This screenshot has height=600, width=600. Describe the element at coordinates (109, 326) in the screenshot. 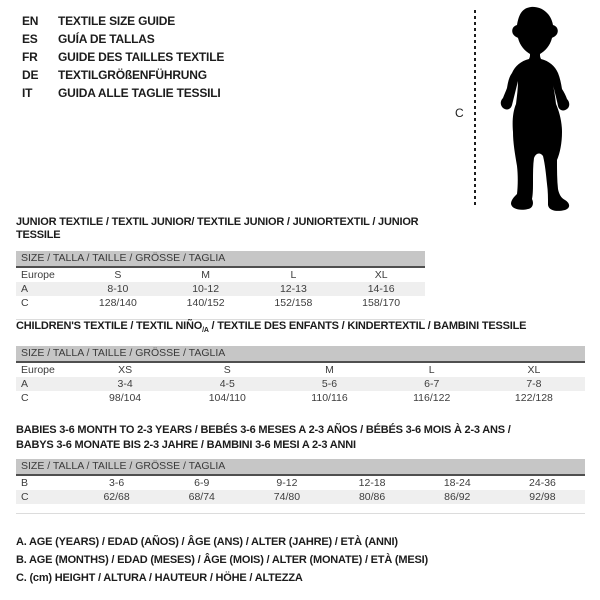

I see `title-part: CHILDREN'S TEXTILE / TEXTIL NIÑO` at that location.